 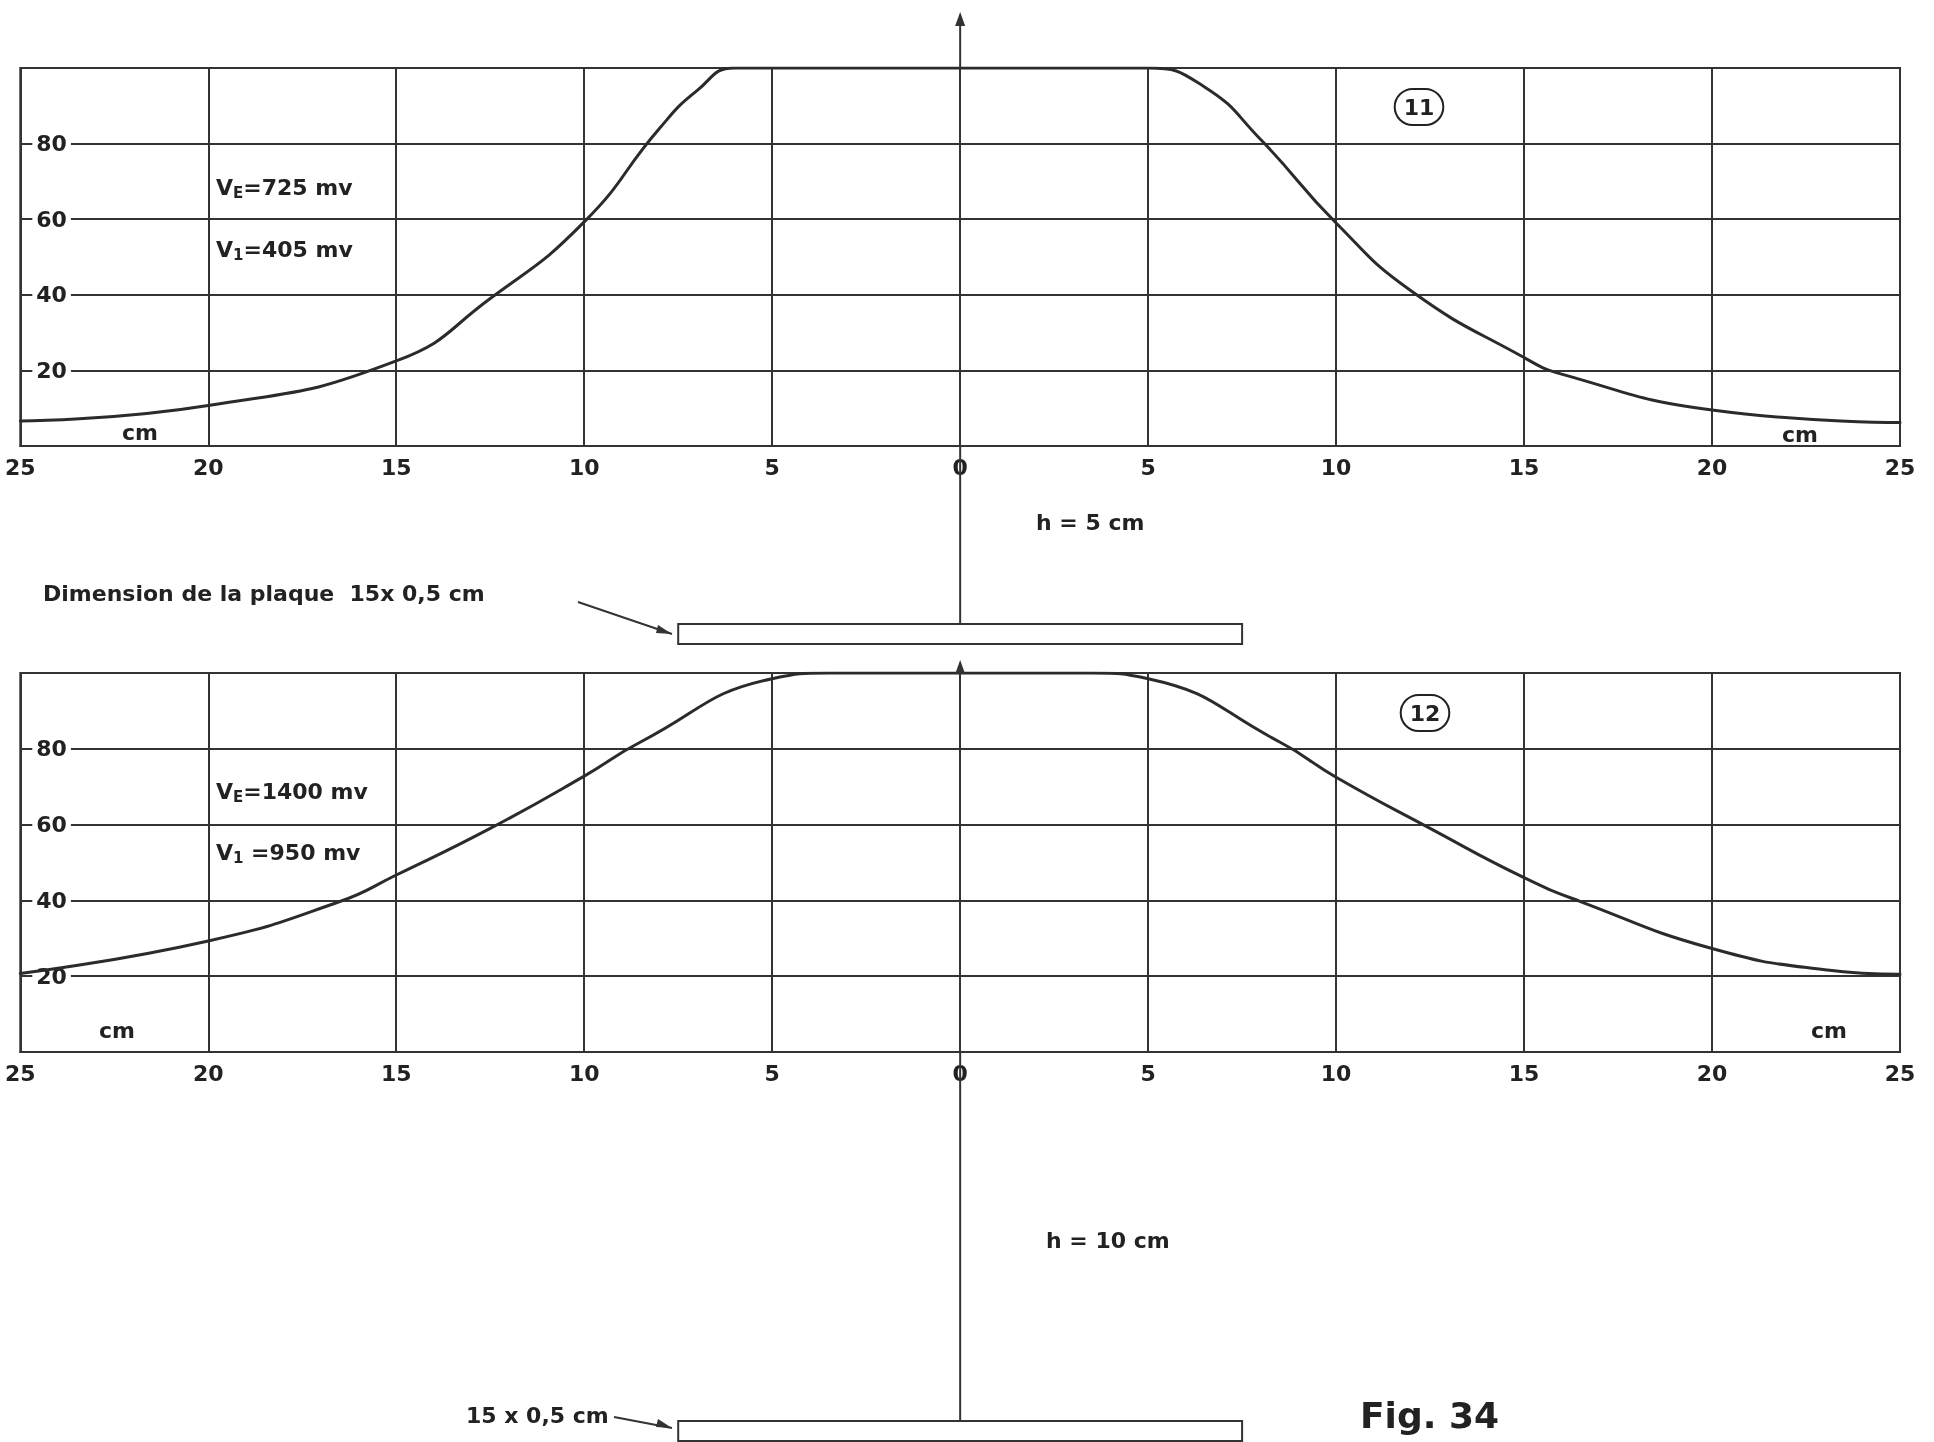 What do you see at coordinates (537, 1415) in the screenshot?
I see `text: 15 x 0,5 cm` at bounding box center [537, 1415].